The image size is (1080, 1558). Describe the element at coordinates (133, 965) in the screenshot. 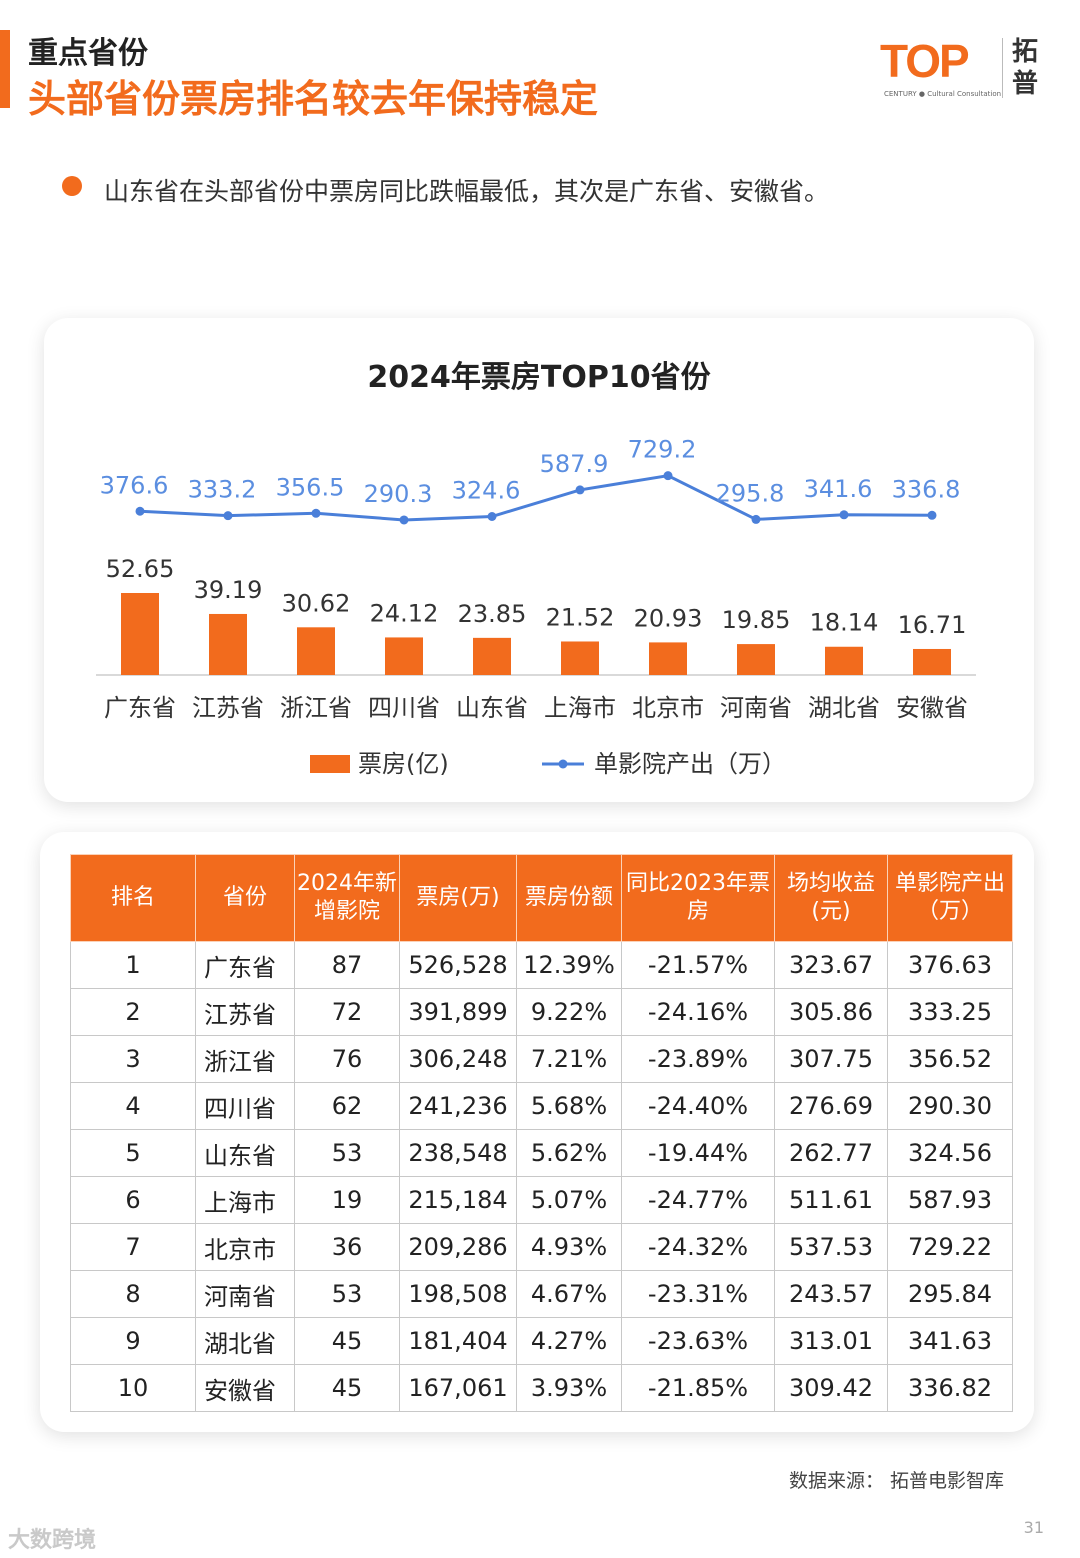

I see `table-cell: 1` at that location.